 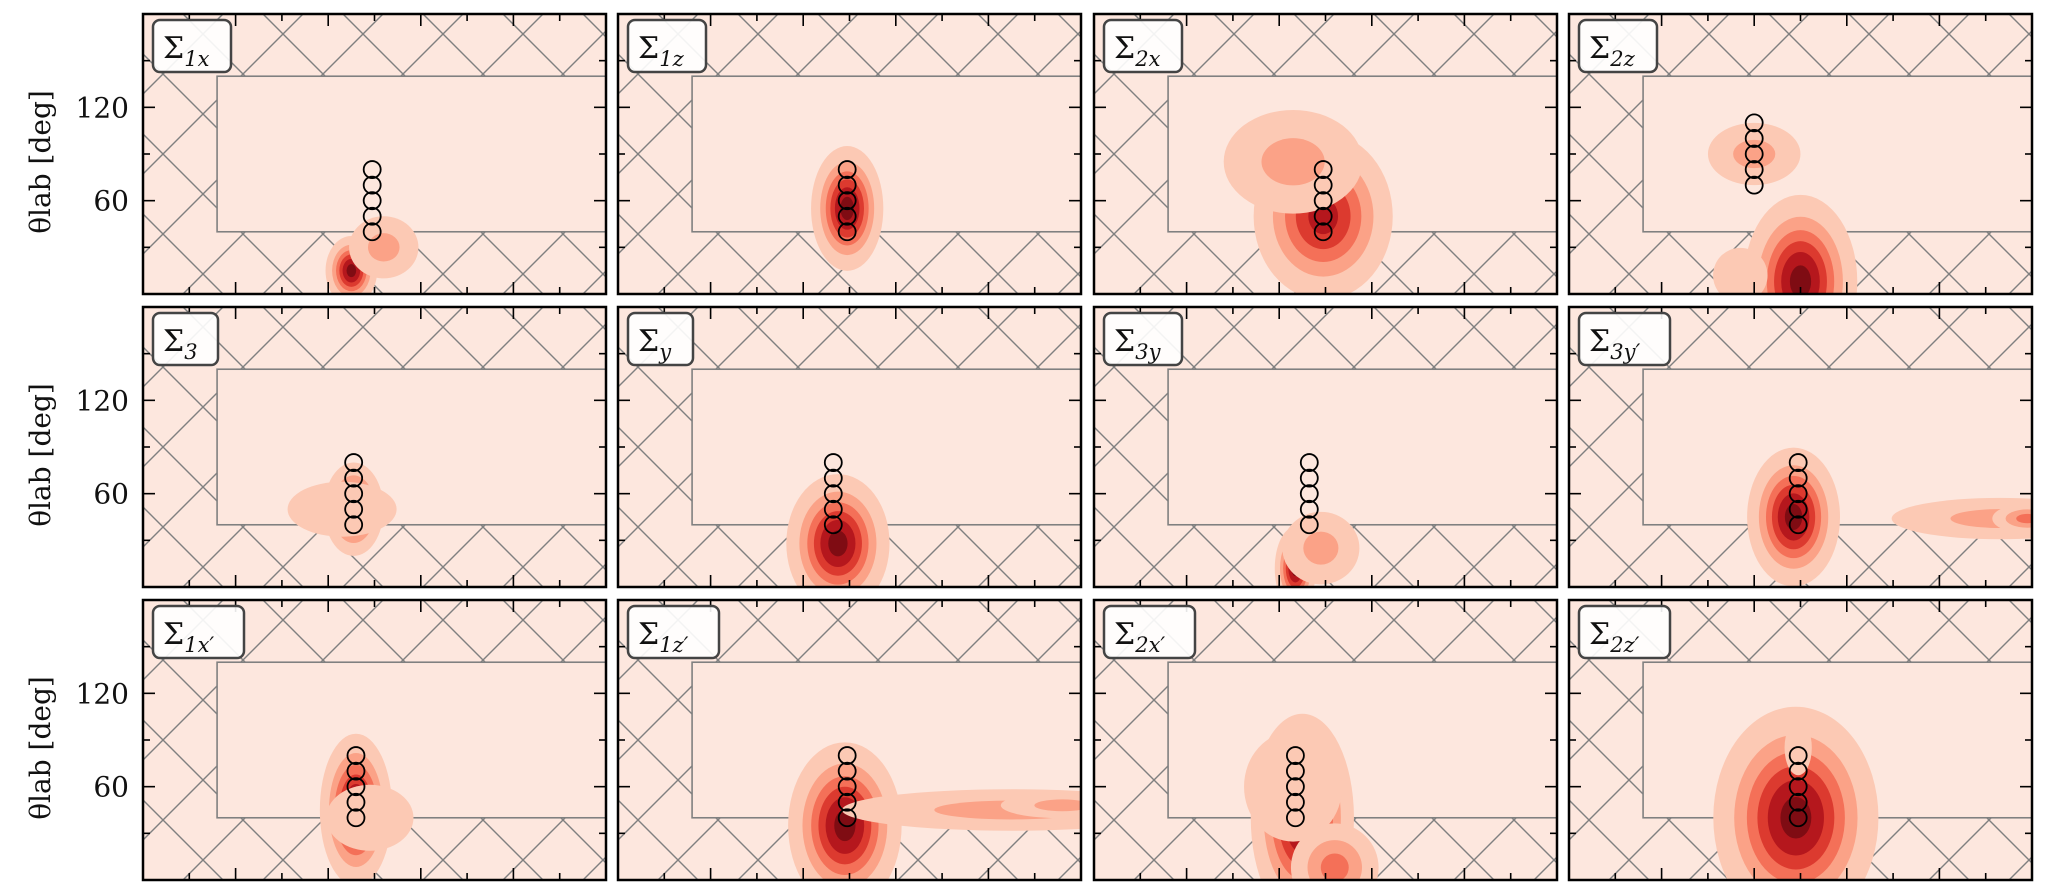 I want to click on svg-text: Σ2z, so click(x=1612, y=51).